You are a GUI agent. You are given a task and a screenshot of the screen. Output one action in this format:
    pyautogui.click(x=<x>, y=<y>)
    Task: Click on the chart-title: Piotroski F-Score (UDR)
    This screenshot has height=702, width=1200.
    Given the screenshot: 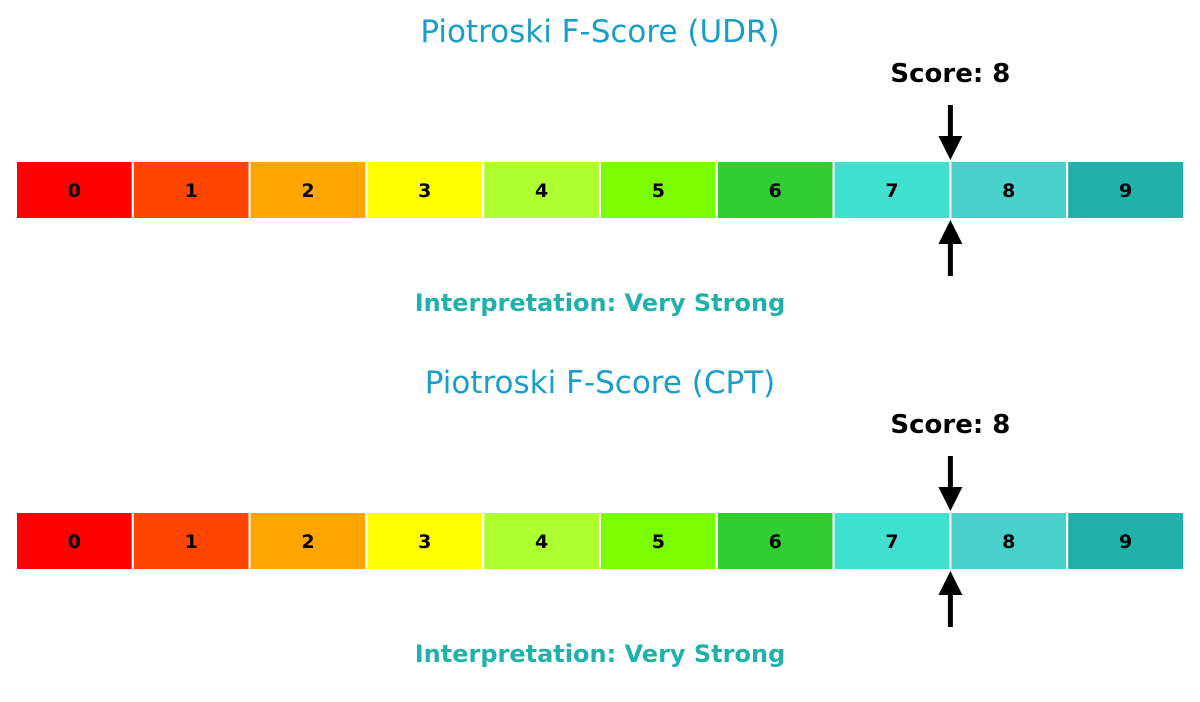 What is the action you would take?
    pyautogui.click(x=599, y=32)
    